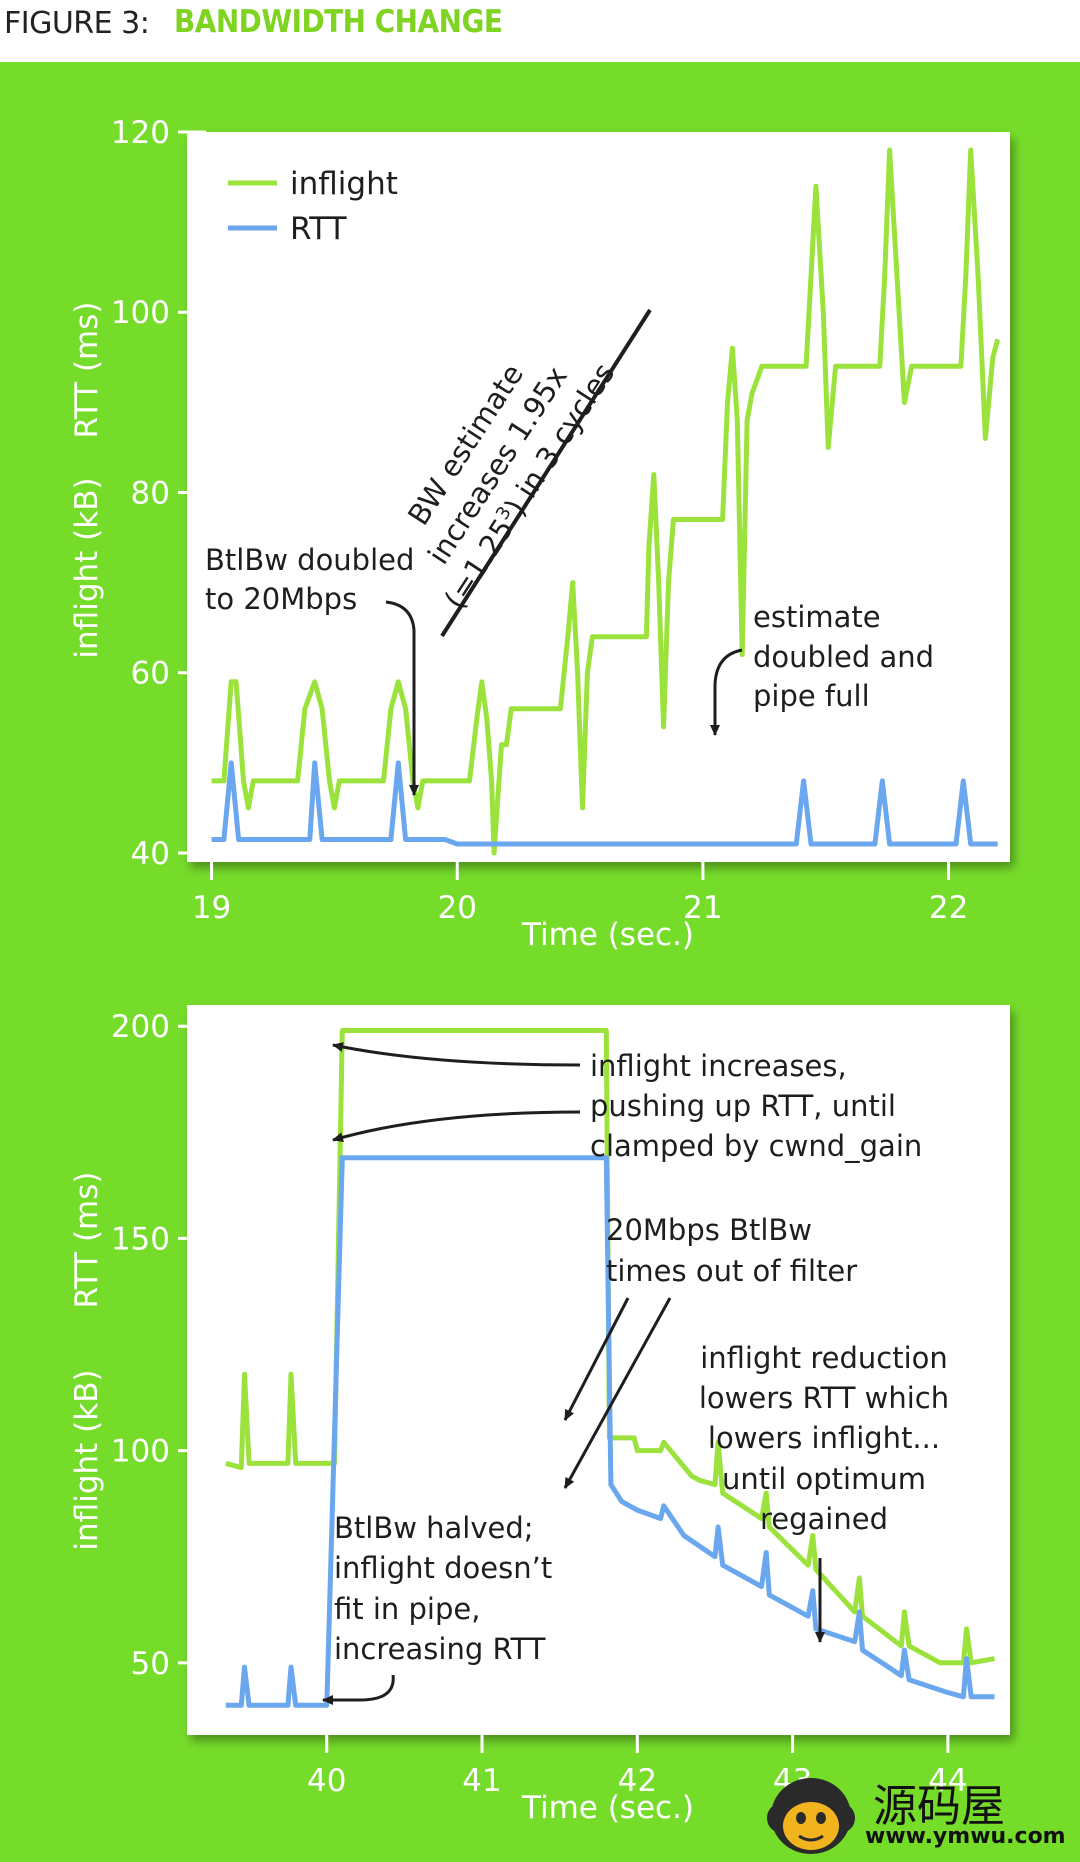 The width and height of the screenshot is (1080, 1862). I want to click on x-tick-label: 42, so click(637, 1781).